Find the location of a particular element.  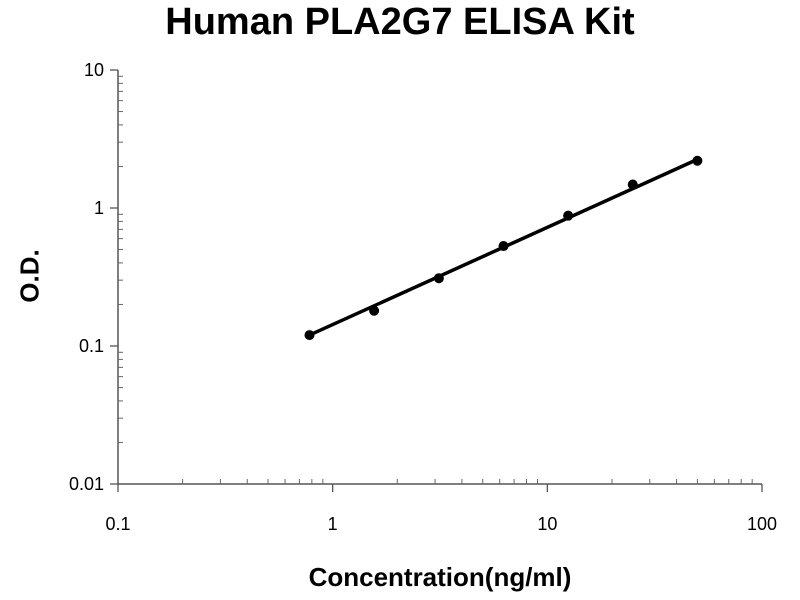

y-tick-label: 1 is located at coordinates (99, 208).